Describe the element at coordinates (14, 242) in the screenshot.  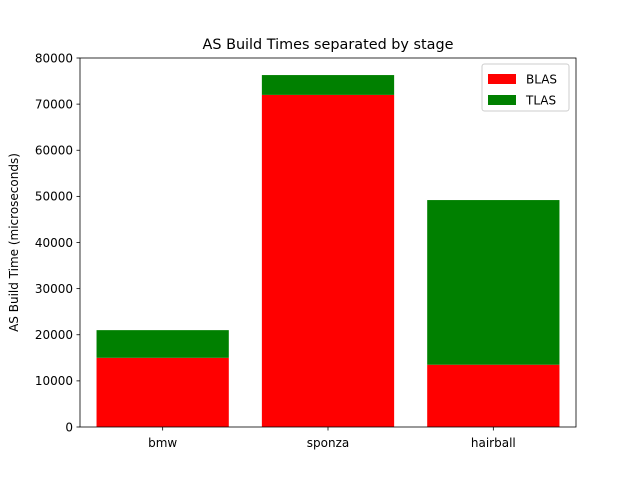
I see `y-axis-label: AS Build Time (microseconds)` at that location.